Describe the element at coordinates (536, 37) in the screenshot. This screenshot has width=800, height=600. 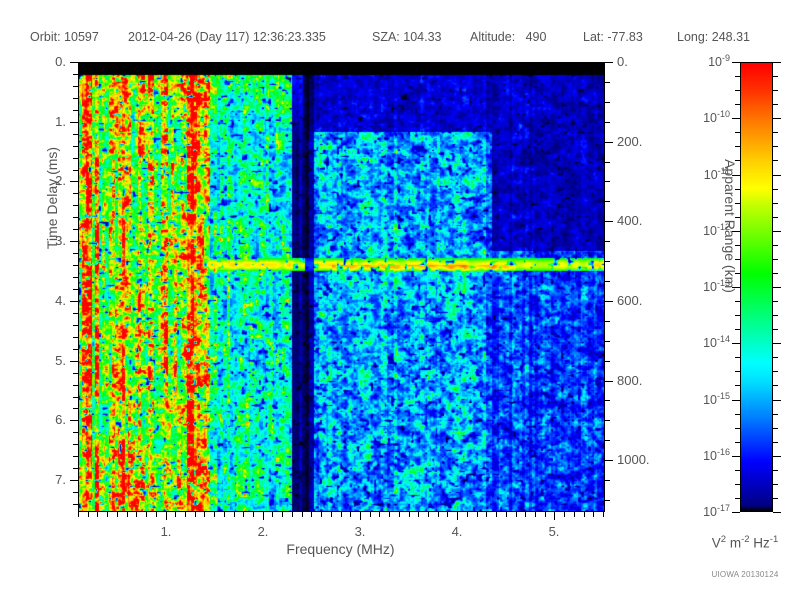
I see `header-value-altitude: 490` at that location.